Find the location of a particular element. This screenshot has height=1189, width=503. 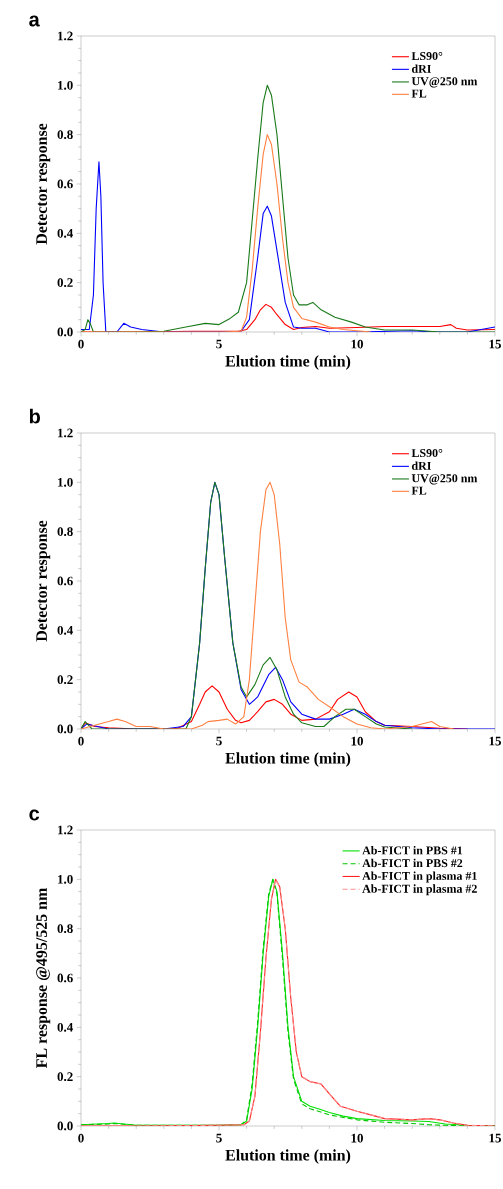

legend-label: Ab-FICT in PBS #1 is located at coordinates (412, 850).